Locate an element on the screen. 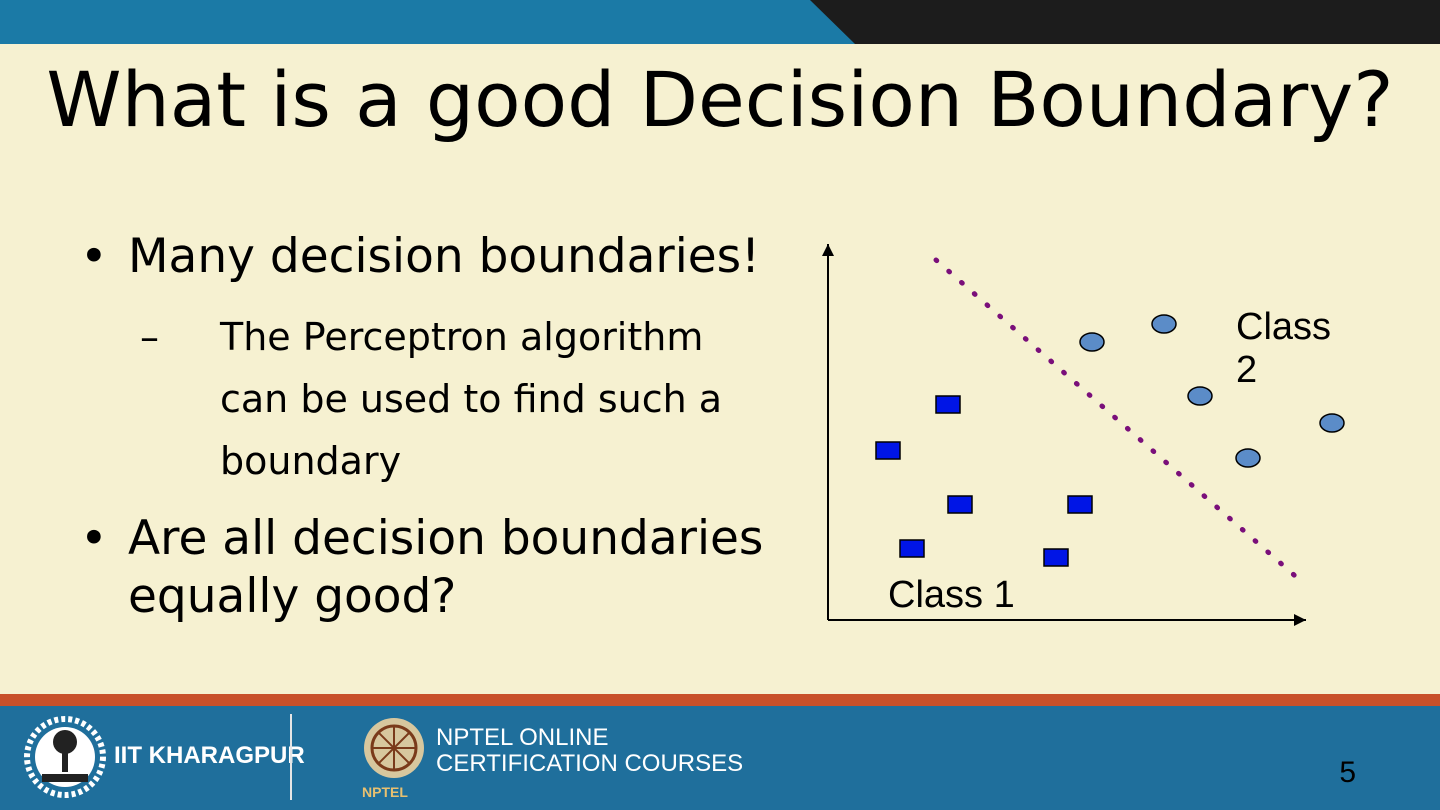  footer-divider is located at coordinates (291, 757).